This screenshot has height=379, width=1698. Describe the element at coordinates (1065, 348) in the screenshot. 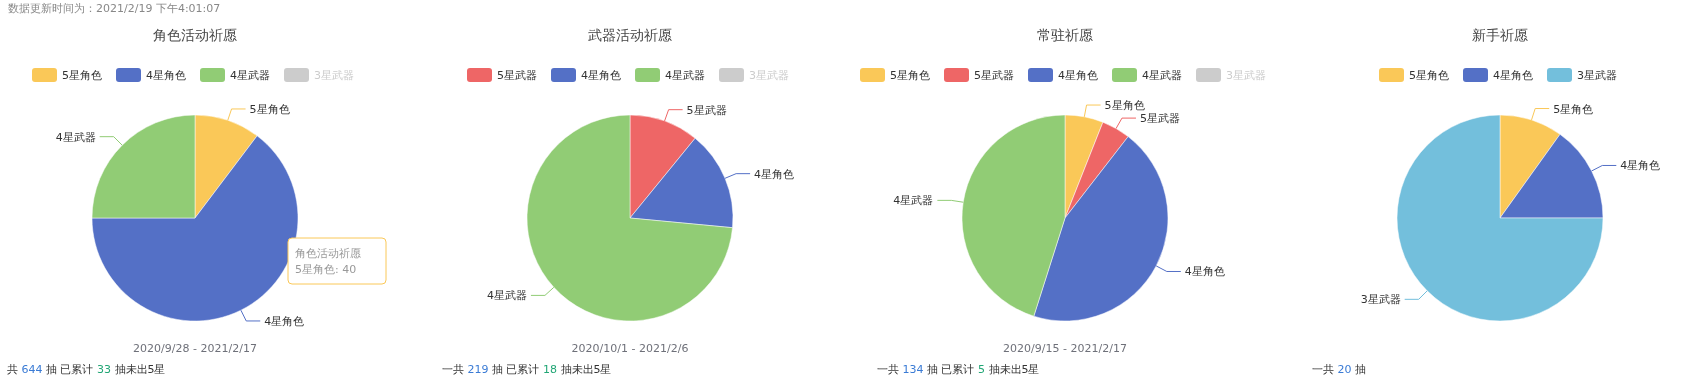

I see `text: 2020/9/15 - 2021/2/17` at that location.